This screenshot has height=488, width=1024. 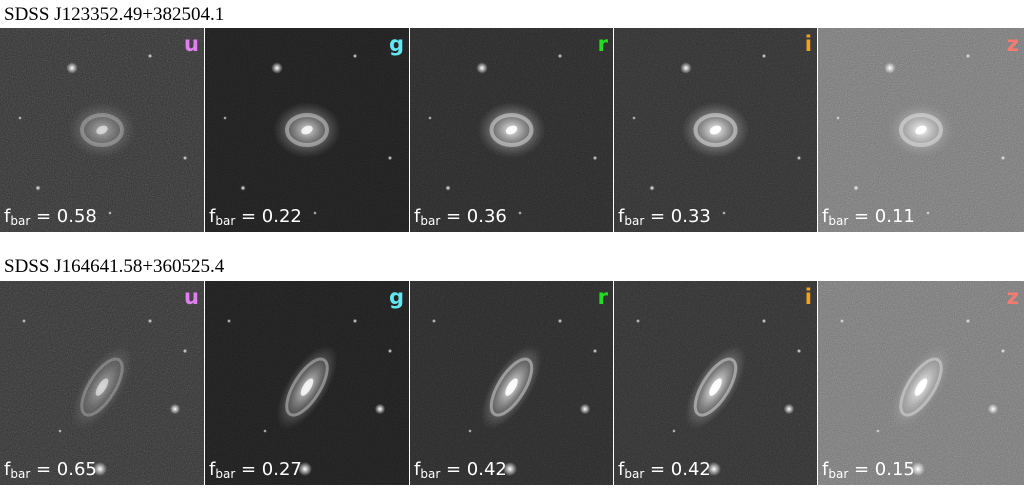 I want to click on fbar-label: fbar = 0.22, so click(x=255, y=217).